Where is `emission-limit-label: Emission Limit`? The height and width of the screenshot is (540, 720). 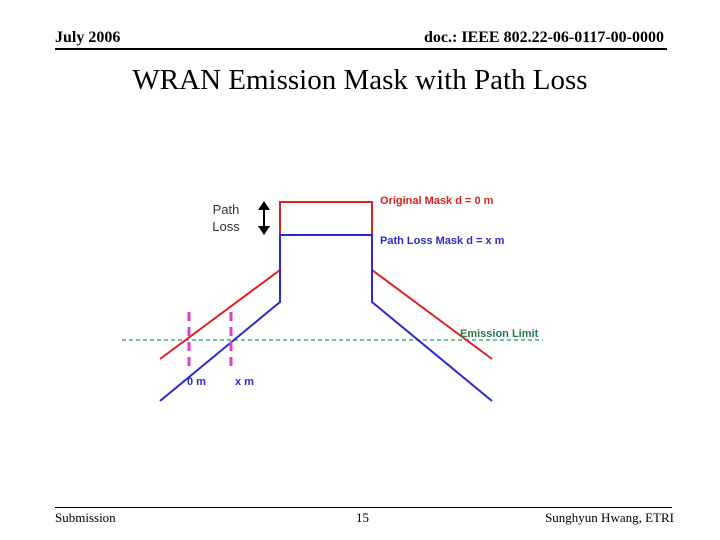 emission-limit-label: Emission Limit is located at coordinates (499, 334).